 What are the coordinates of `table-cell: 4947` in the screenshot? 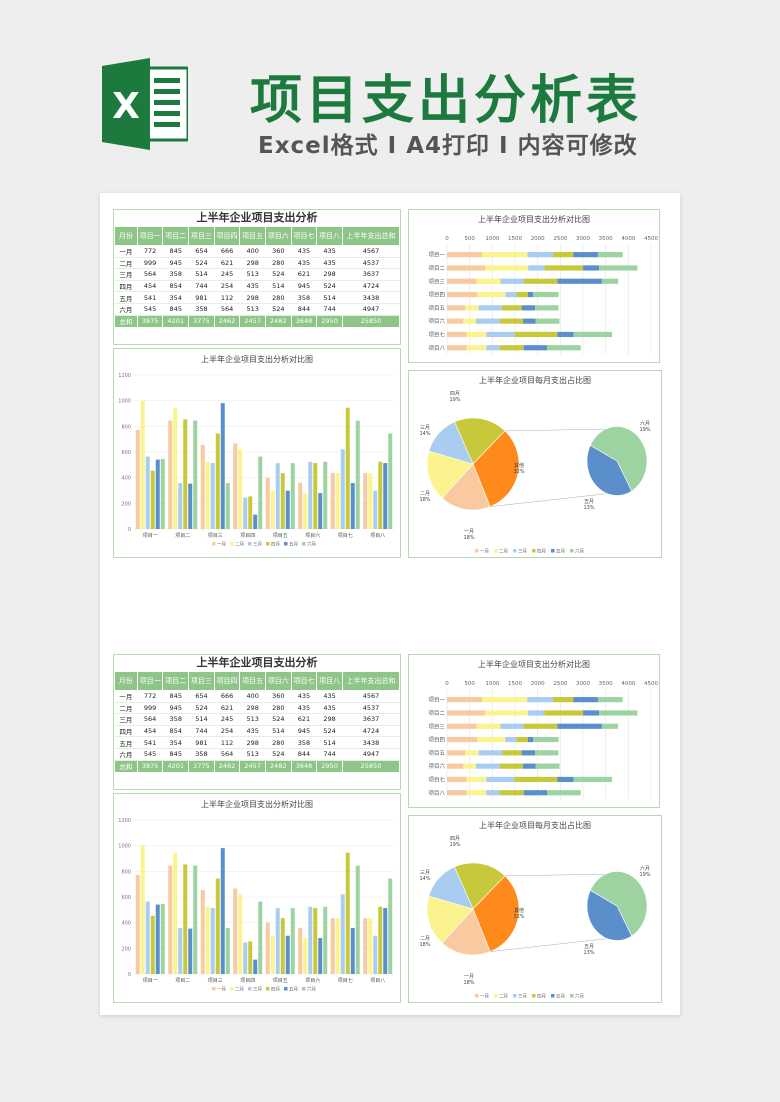 It's located at (371, 754).